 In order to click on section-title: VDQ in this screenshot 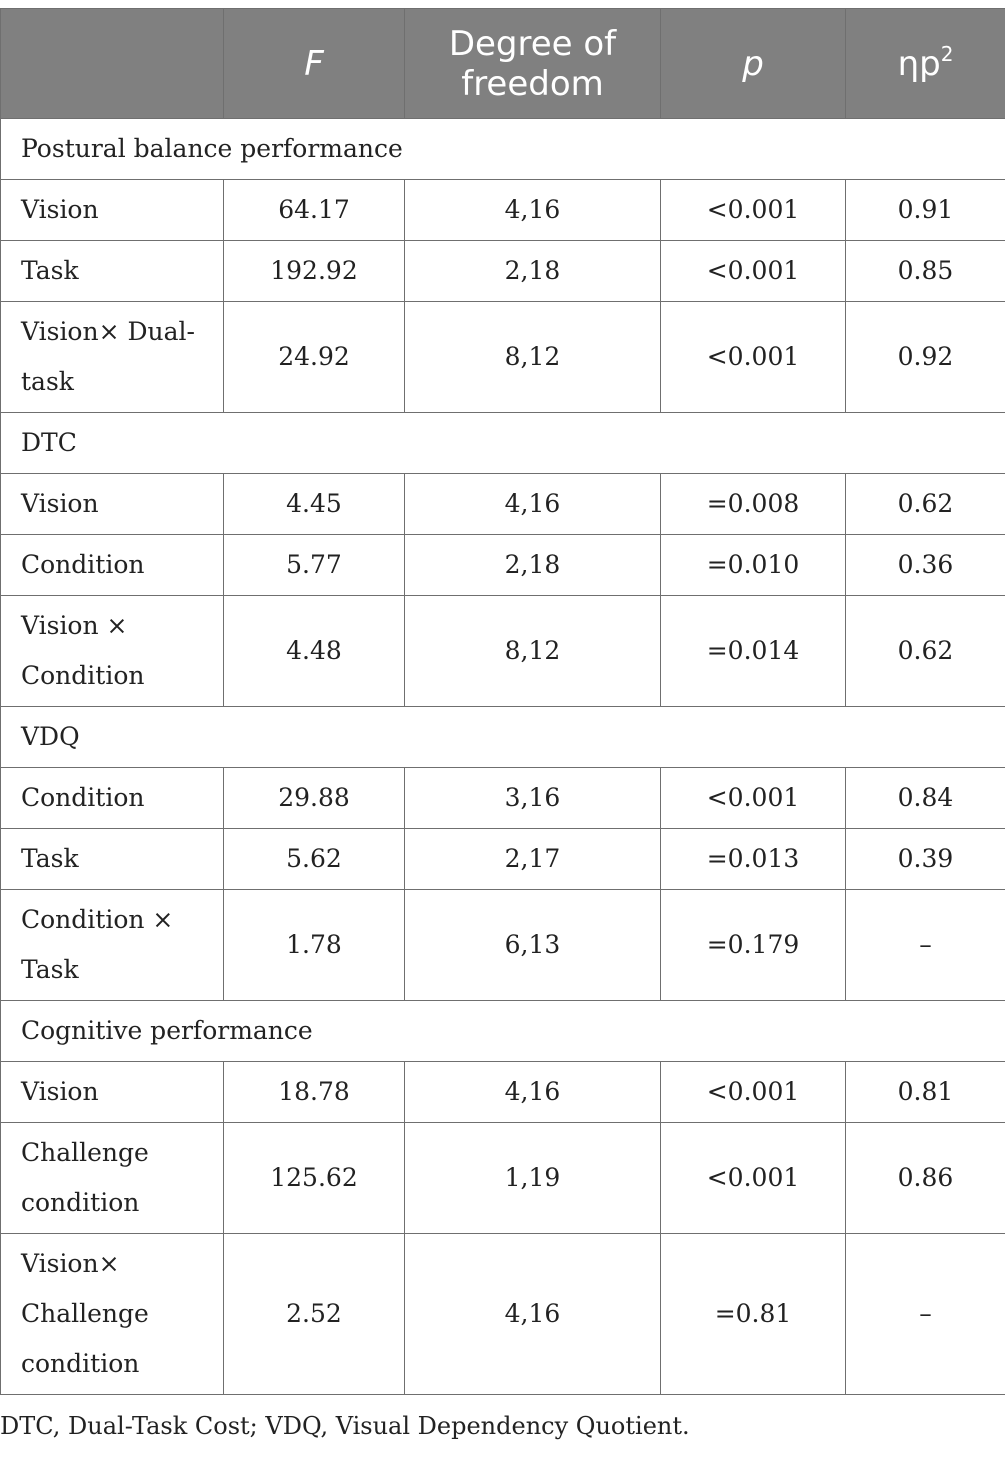, I will do `click(502, 737)`.